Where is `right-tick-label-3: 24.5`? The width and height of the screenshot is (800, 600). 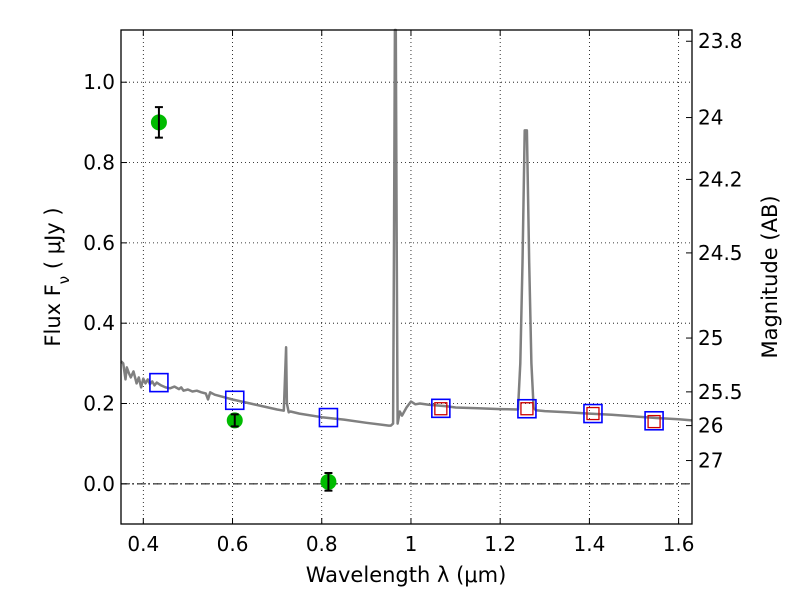 right-tick-label-3: 24.5 is located at coordinates (720, 253).